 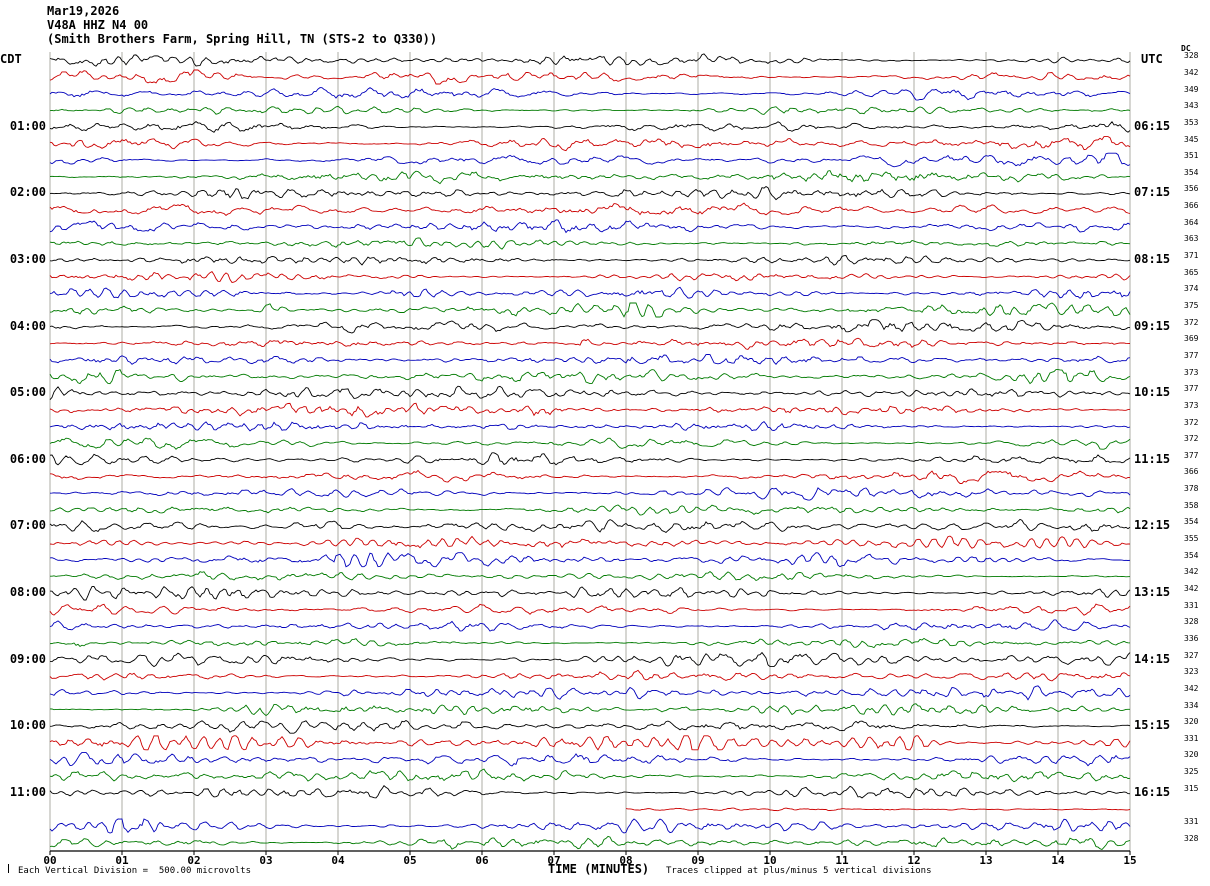 What do you see at coordinates (1191, 322) in the screenshot?
I see `dc-value-04:00: 372` at bounding box center [1191, 322].